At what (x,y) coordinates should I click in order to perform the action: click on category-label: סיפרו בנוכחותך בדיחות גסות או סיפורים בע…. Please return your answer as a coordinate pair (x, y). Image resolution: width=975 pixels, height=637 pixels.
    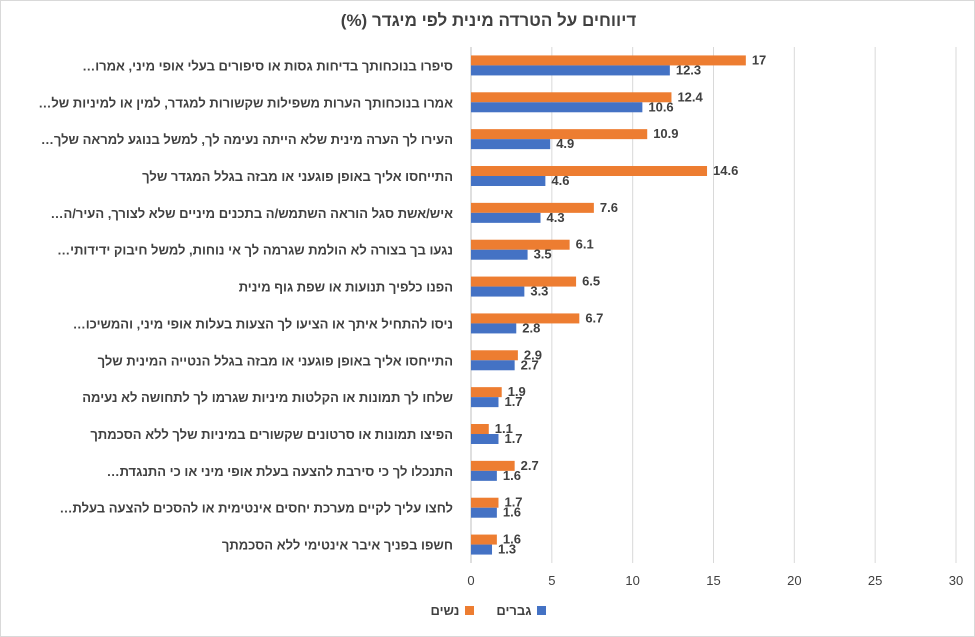
    Looking at the image, I should click on (267, 65).